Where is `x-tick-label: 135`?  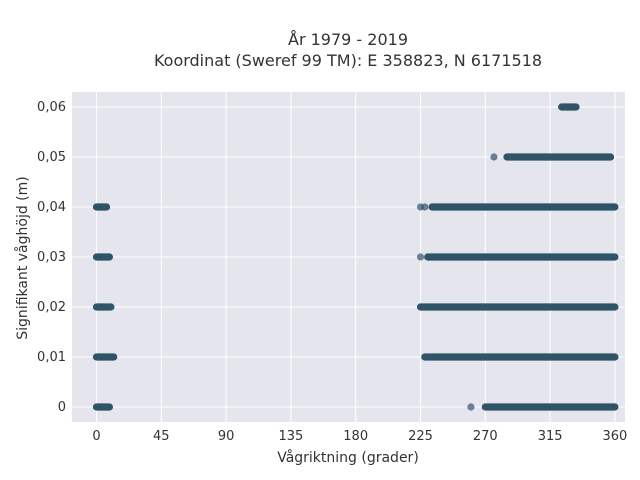 x-tick-label: 135 is located at coordinates (290, 436).